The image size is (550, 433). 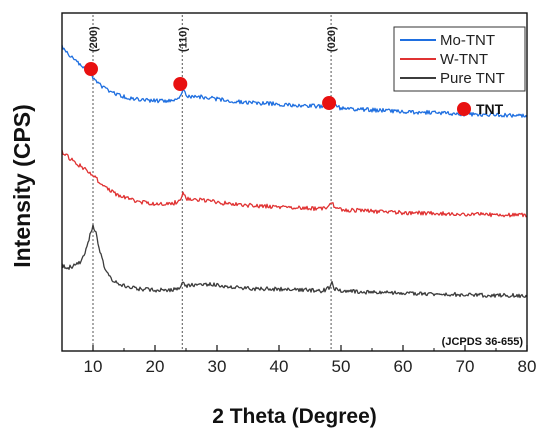 What do you see at coordinates (155, 366) in the screenshot?
I see `x-tick-label-1: 20` at bounding box center [155, 366].